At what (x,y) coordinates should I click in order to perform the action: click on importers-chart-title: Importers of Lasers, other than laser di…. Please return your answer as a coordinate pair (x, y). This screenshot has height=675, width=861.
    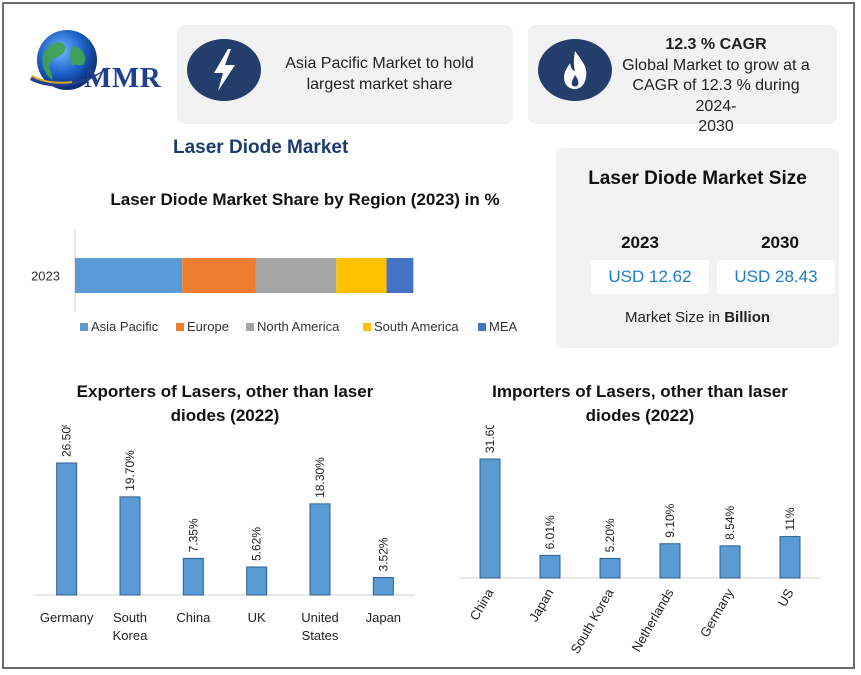
    Looking at the image, I should click on (640, 404).